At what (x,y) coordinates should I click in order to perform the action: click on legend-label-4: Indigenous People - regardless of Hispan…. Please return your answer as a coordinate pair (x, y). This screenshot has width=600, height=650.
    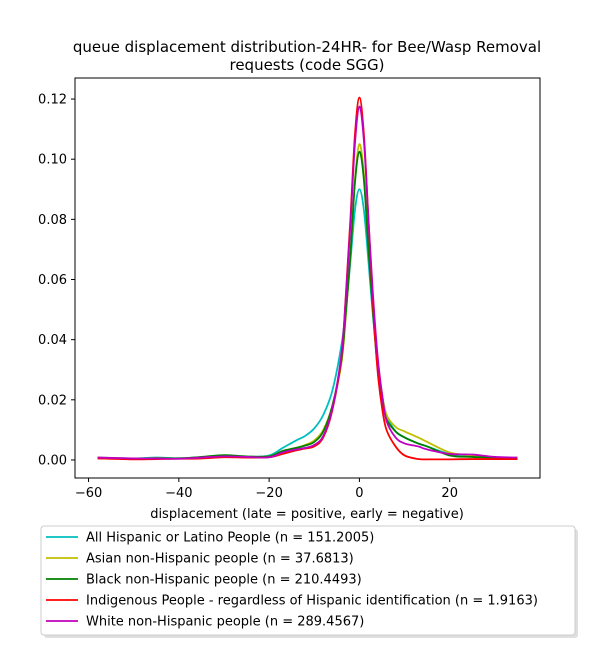
    Looking at the image, I should click on (312, 601).